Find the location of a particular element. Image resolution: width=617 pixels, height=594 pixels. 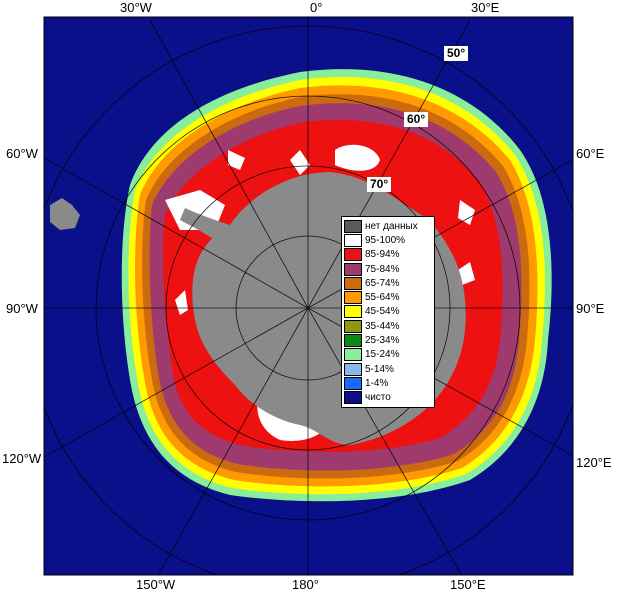

legend-label: 35-44% is located at coordinates (382, 326).